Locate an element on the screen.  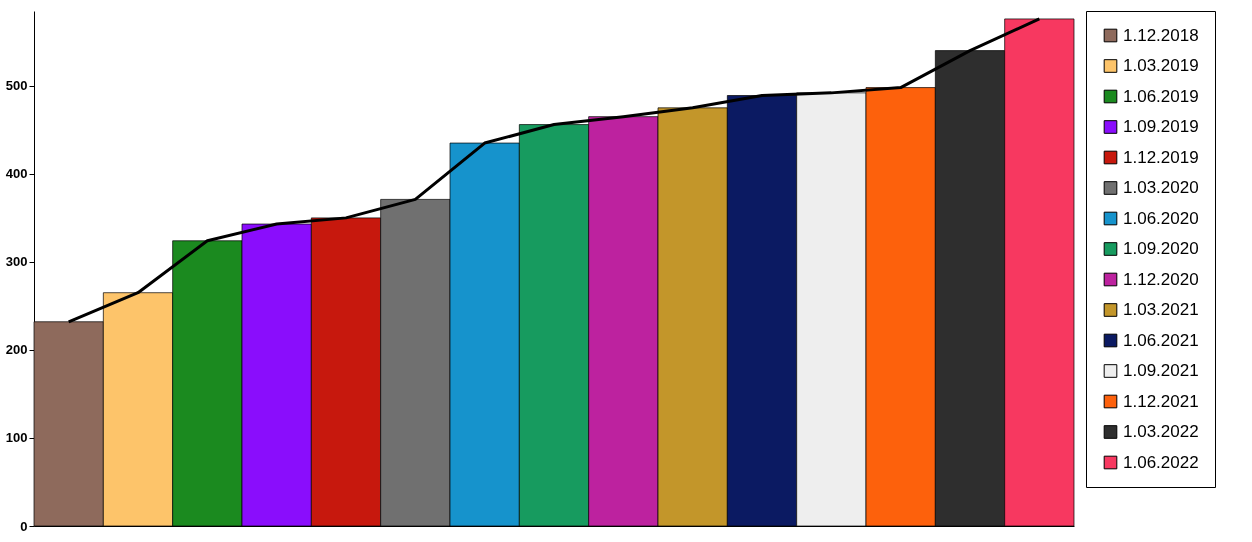
legend-label: 1.09.2019 is located at coordinates (1161, 126).